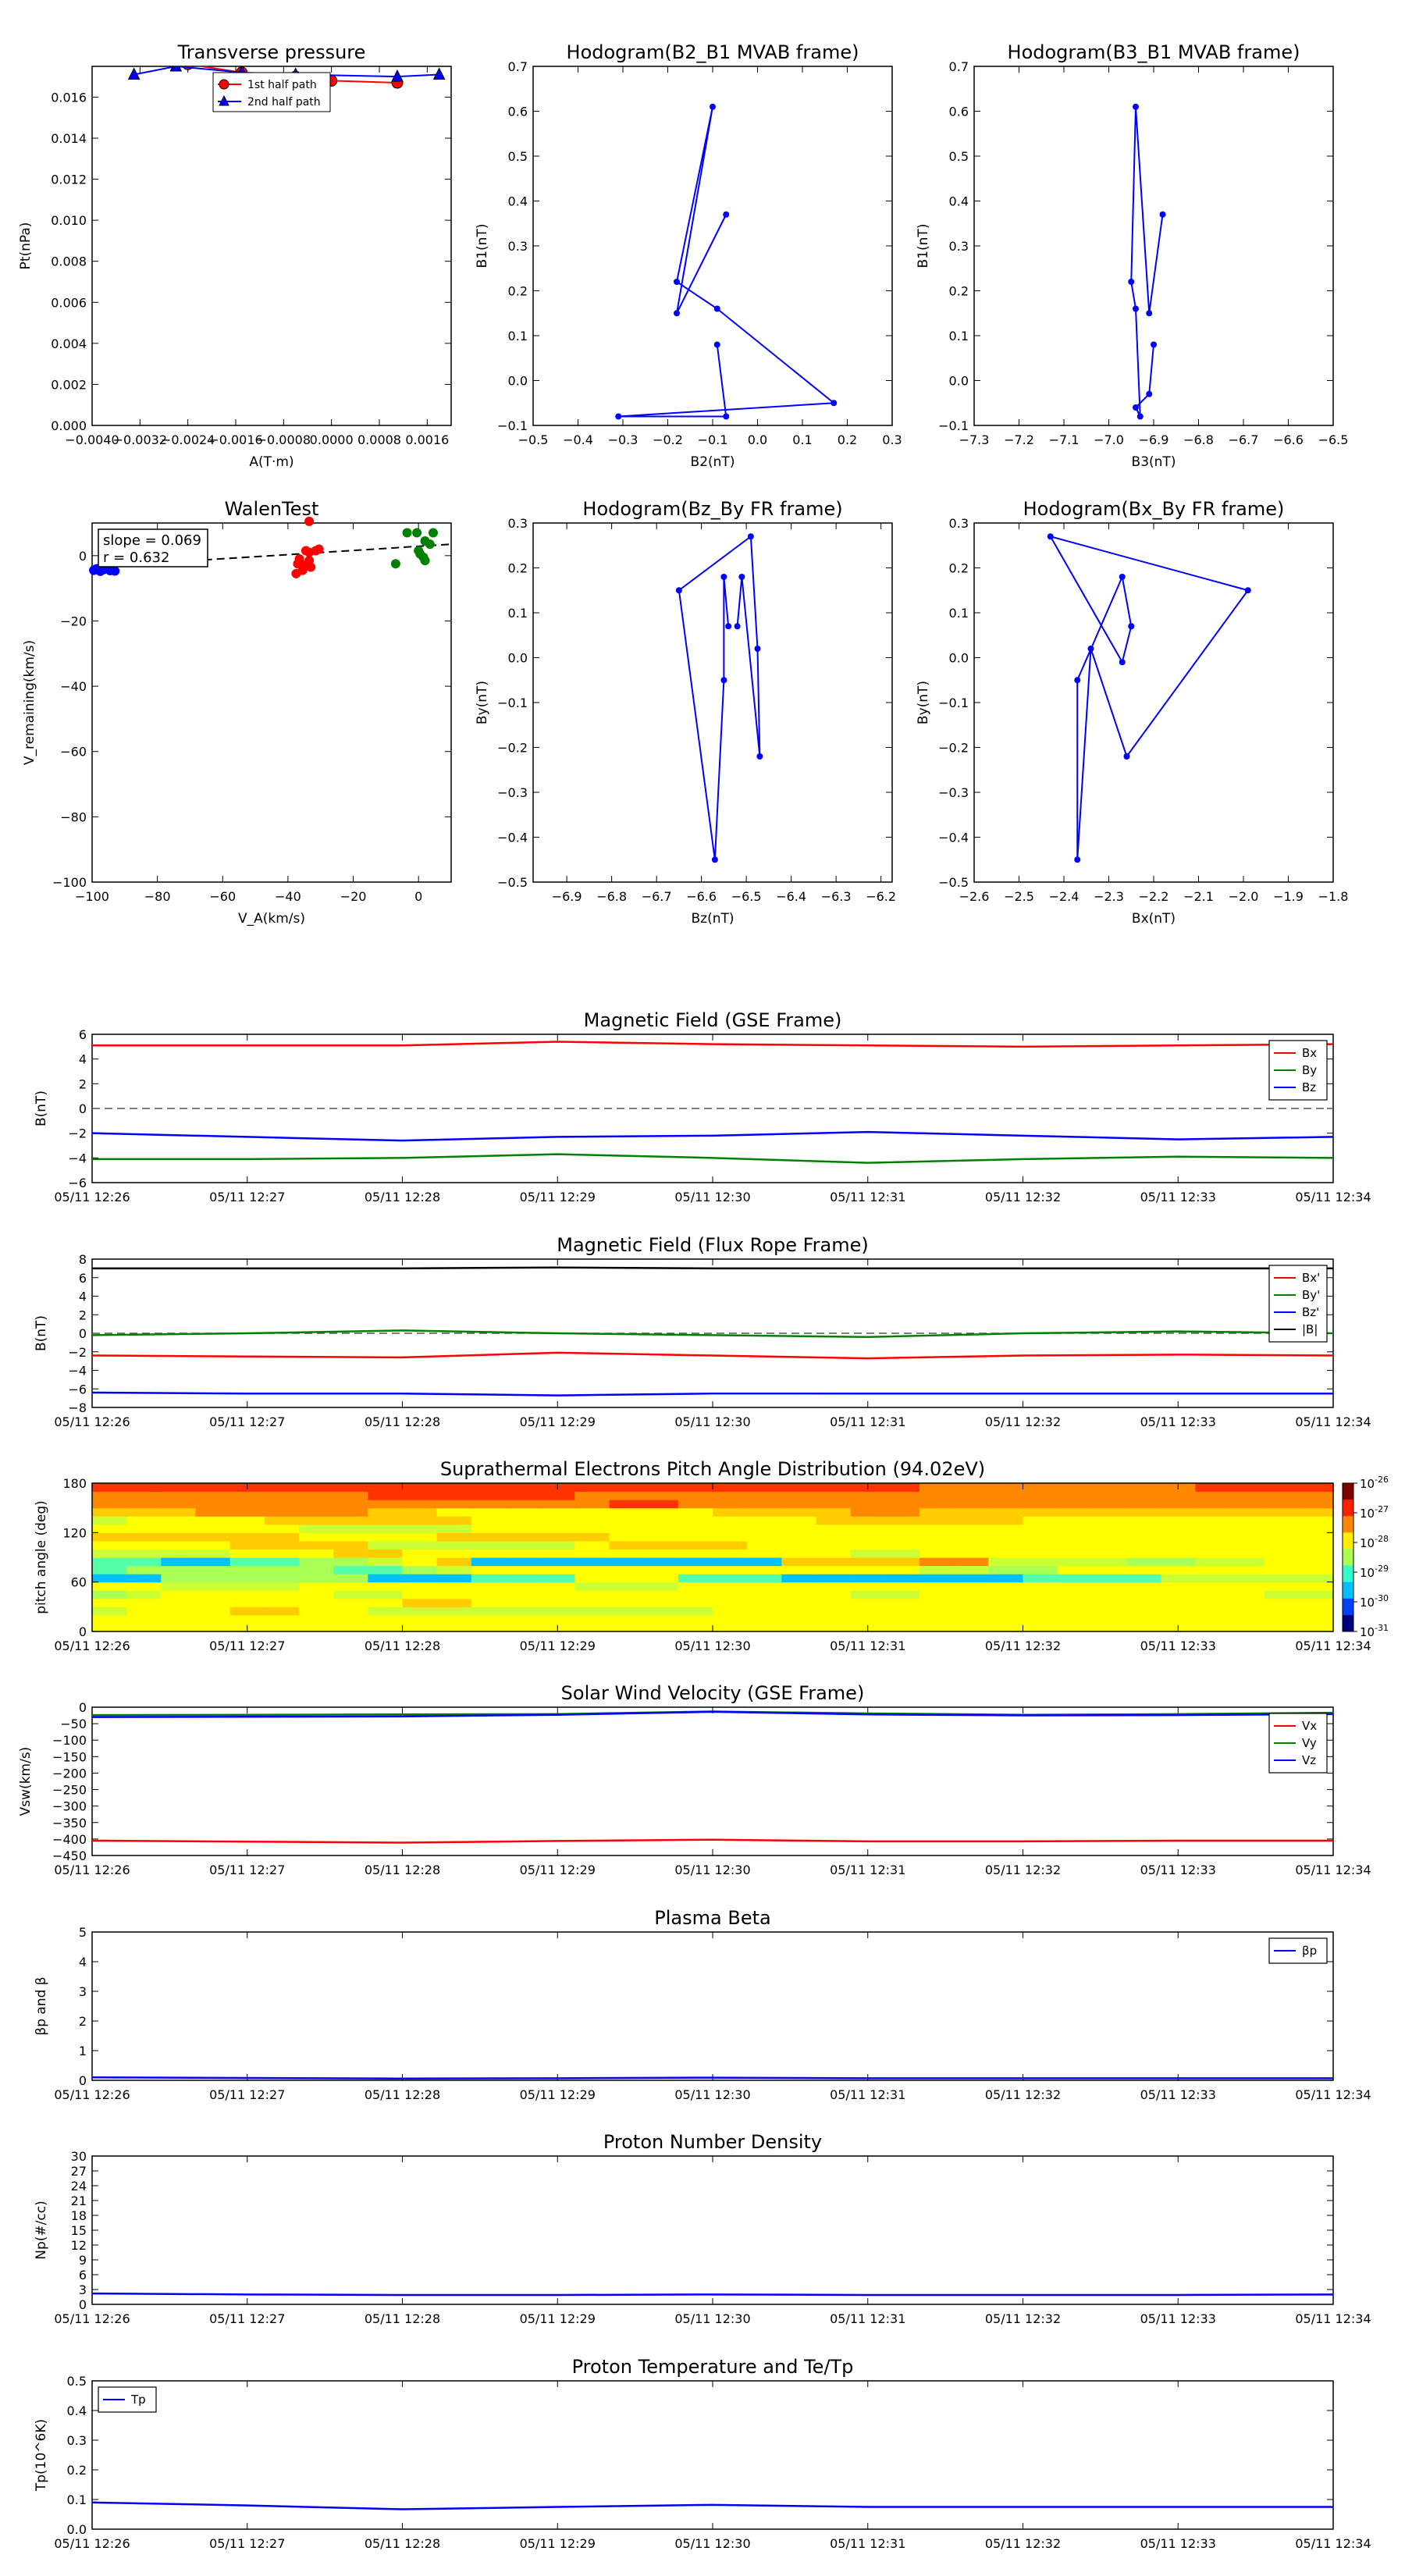 The image size is (1405, 2576). What do you see at coordinates (284, 439) in the screenshot?
I see `x-tick-label: −0.0008` at bounding box center [284, 439].